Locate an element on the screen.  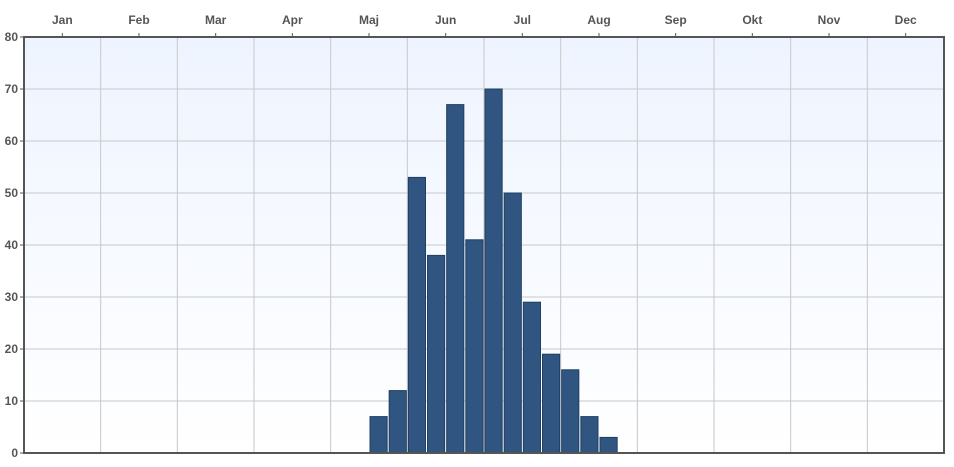
y-tick-label: 40 is located at coordinates (12, 245).